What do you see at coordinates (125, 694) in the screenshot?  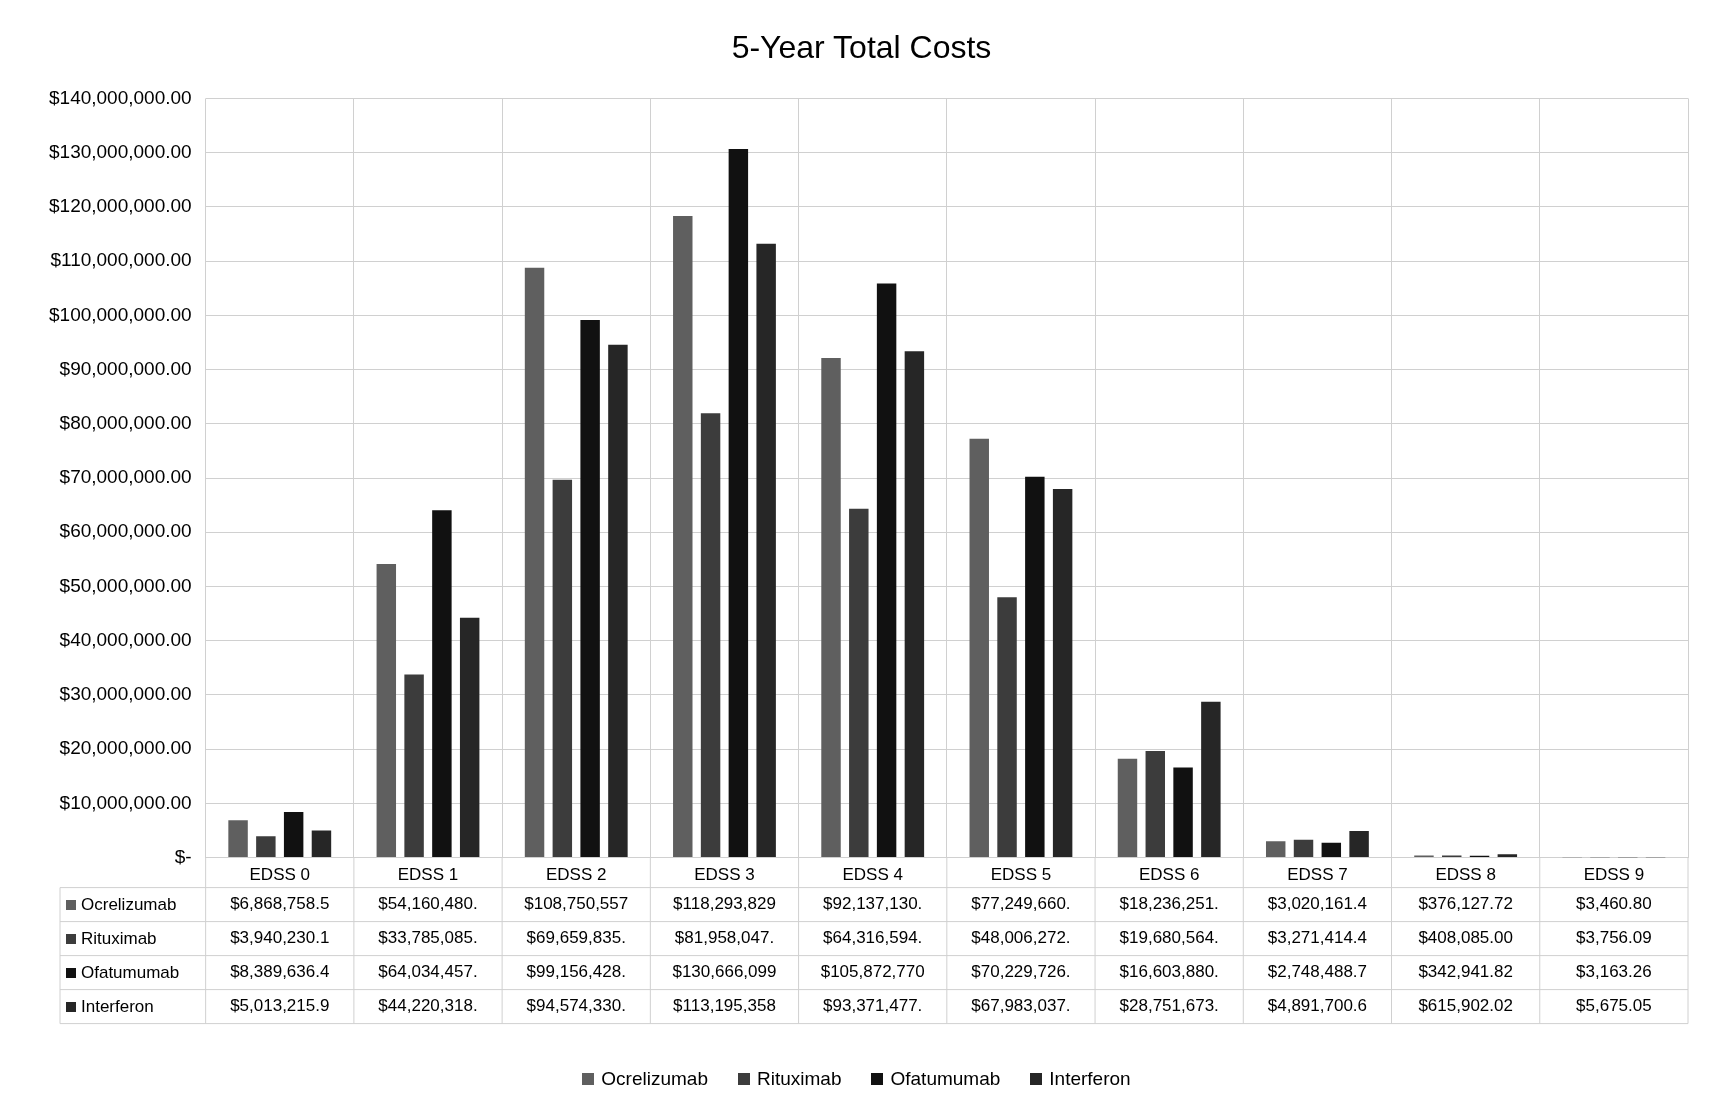 I see `y-tick-label: $30,000,000.00` at bounding box center [125, 694].